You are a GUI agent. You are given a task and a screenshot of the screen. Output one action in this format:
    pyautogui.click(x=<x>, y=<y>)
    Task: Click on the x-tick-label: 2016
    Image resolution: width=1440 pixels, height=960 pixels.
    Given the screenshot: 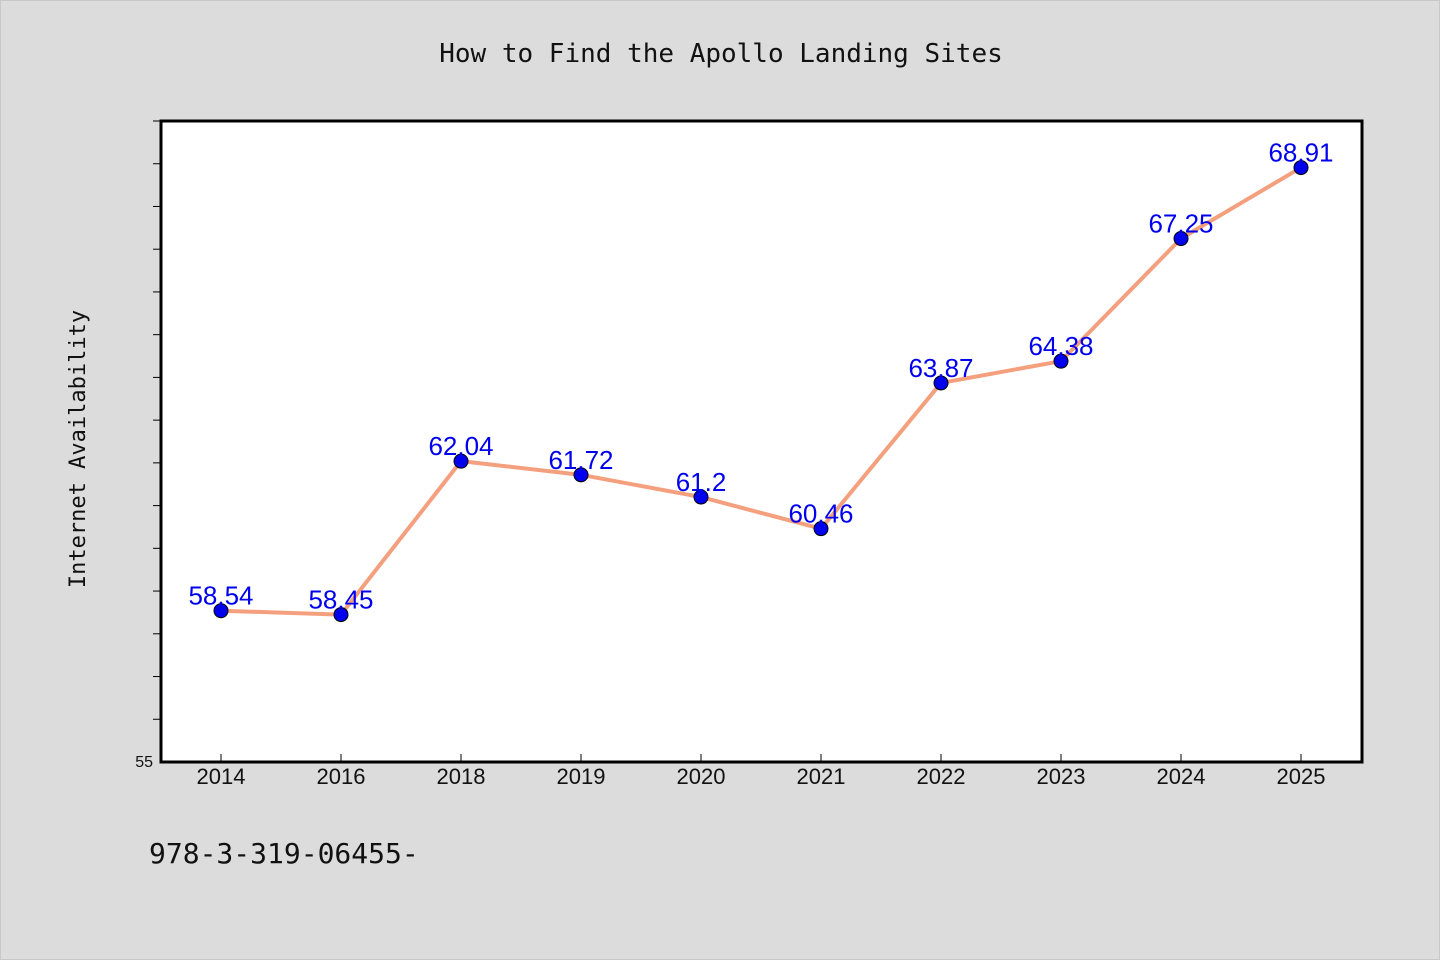 What is the action you would take?
    pyautogui.click(x=341, y=776)
    